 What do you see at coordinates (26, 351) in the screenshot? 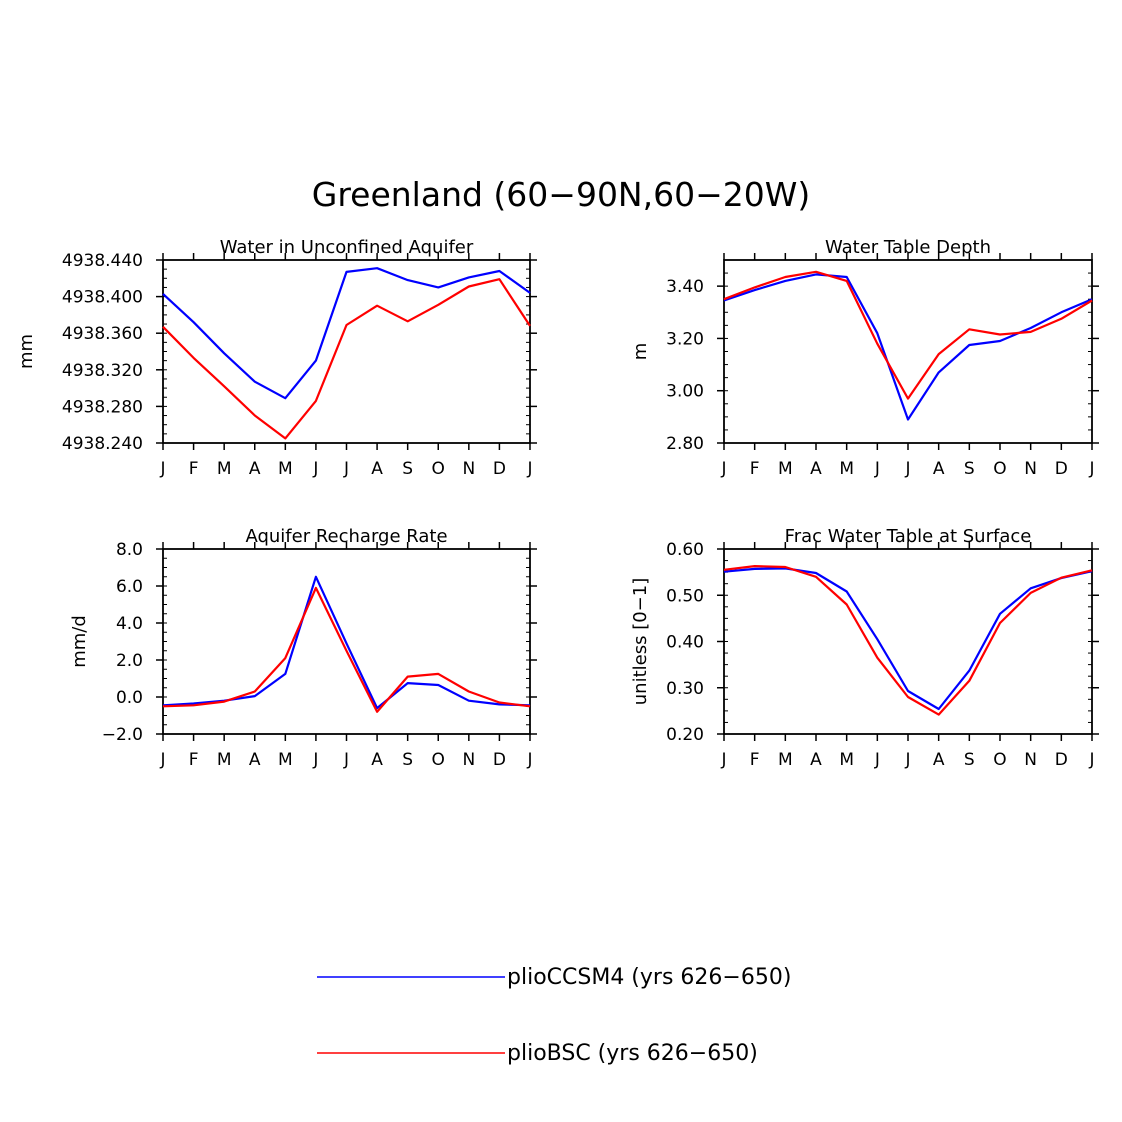
I see `aquifer-ylabel: mm` at bounding box center [26, 351].